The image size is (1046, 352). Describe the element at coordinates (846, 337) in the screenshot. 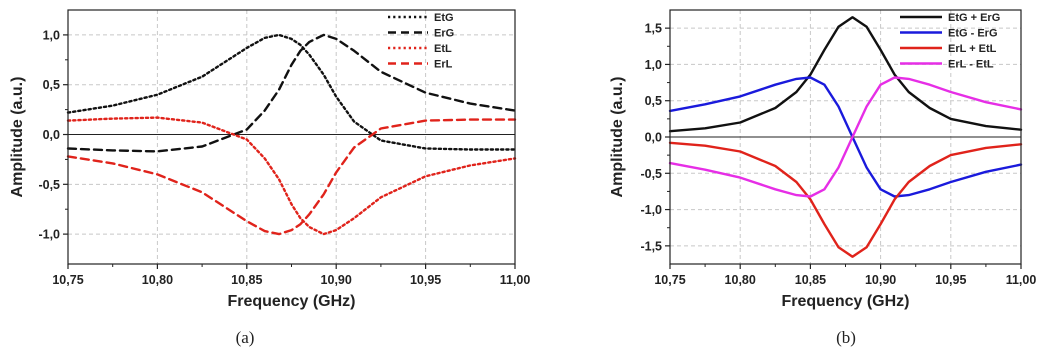

I see `chart-caption: (b)` at that location.